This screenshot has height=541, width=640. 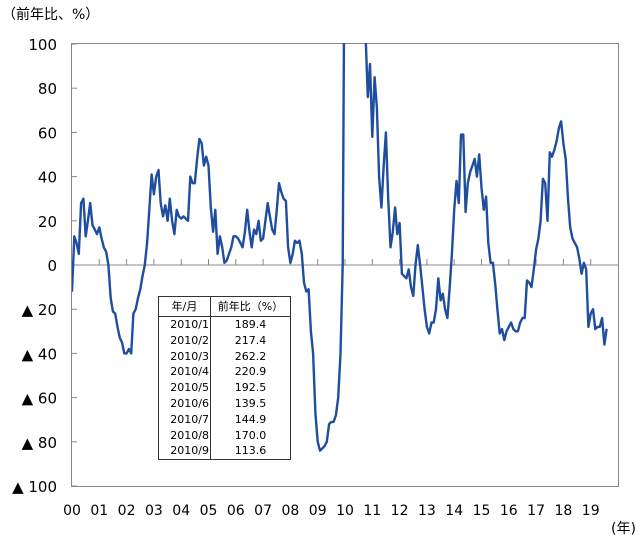 What do you see at coordinates (47, 133) in the screenshot?
I see `y-tick-label: 60` at bounding box center [47, 133].